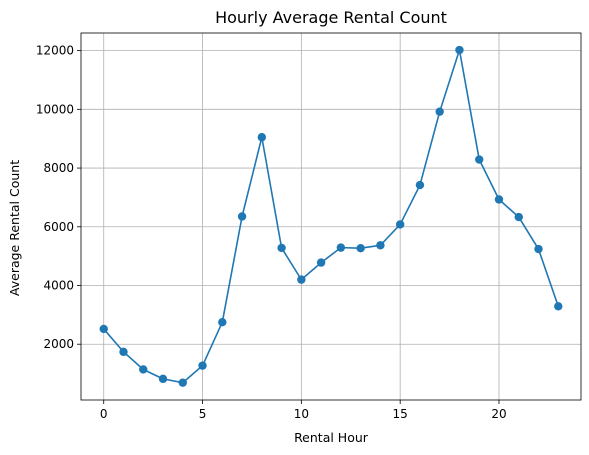  Describe the element at coordinates (301, 414) in the screenshot. I see `x-tick-label: 10` at that location.